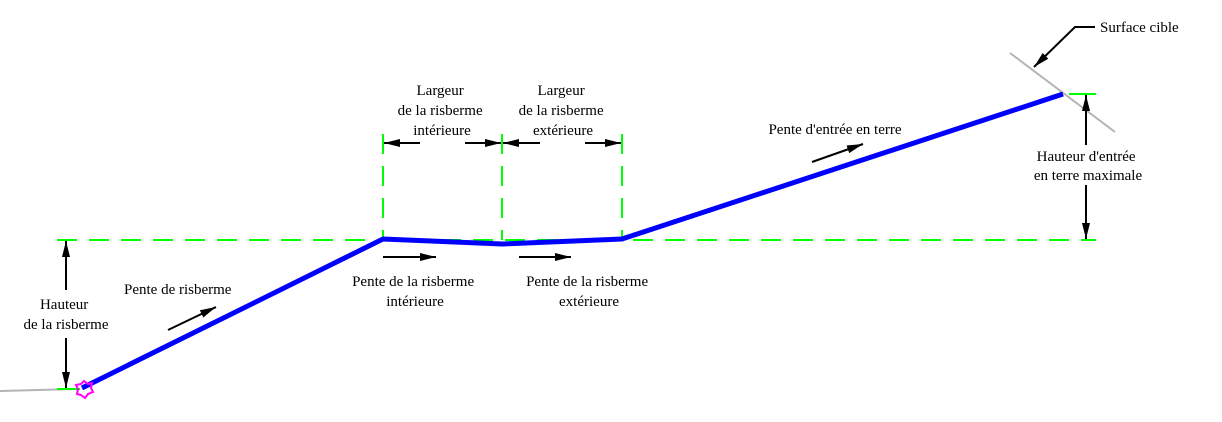 The image size is (1222, 422). I want to click on largeur-ext-label: Largeur de la risberme extérieure, so click(563, 111).